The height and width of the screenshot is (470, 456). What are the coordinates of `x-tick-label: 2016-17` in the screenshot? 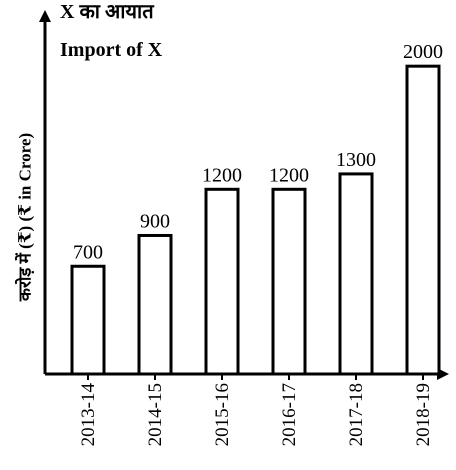 It's located at (289, 414).